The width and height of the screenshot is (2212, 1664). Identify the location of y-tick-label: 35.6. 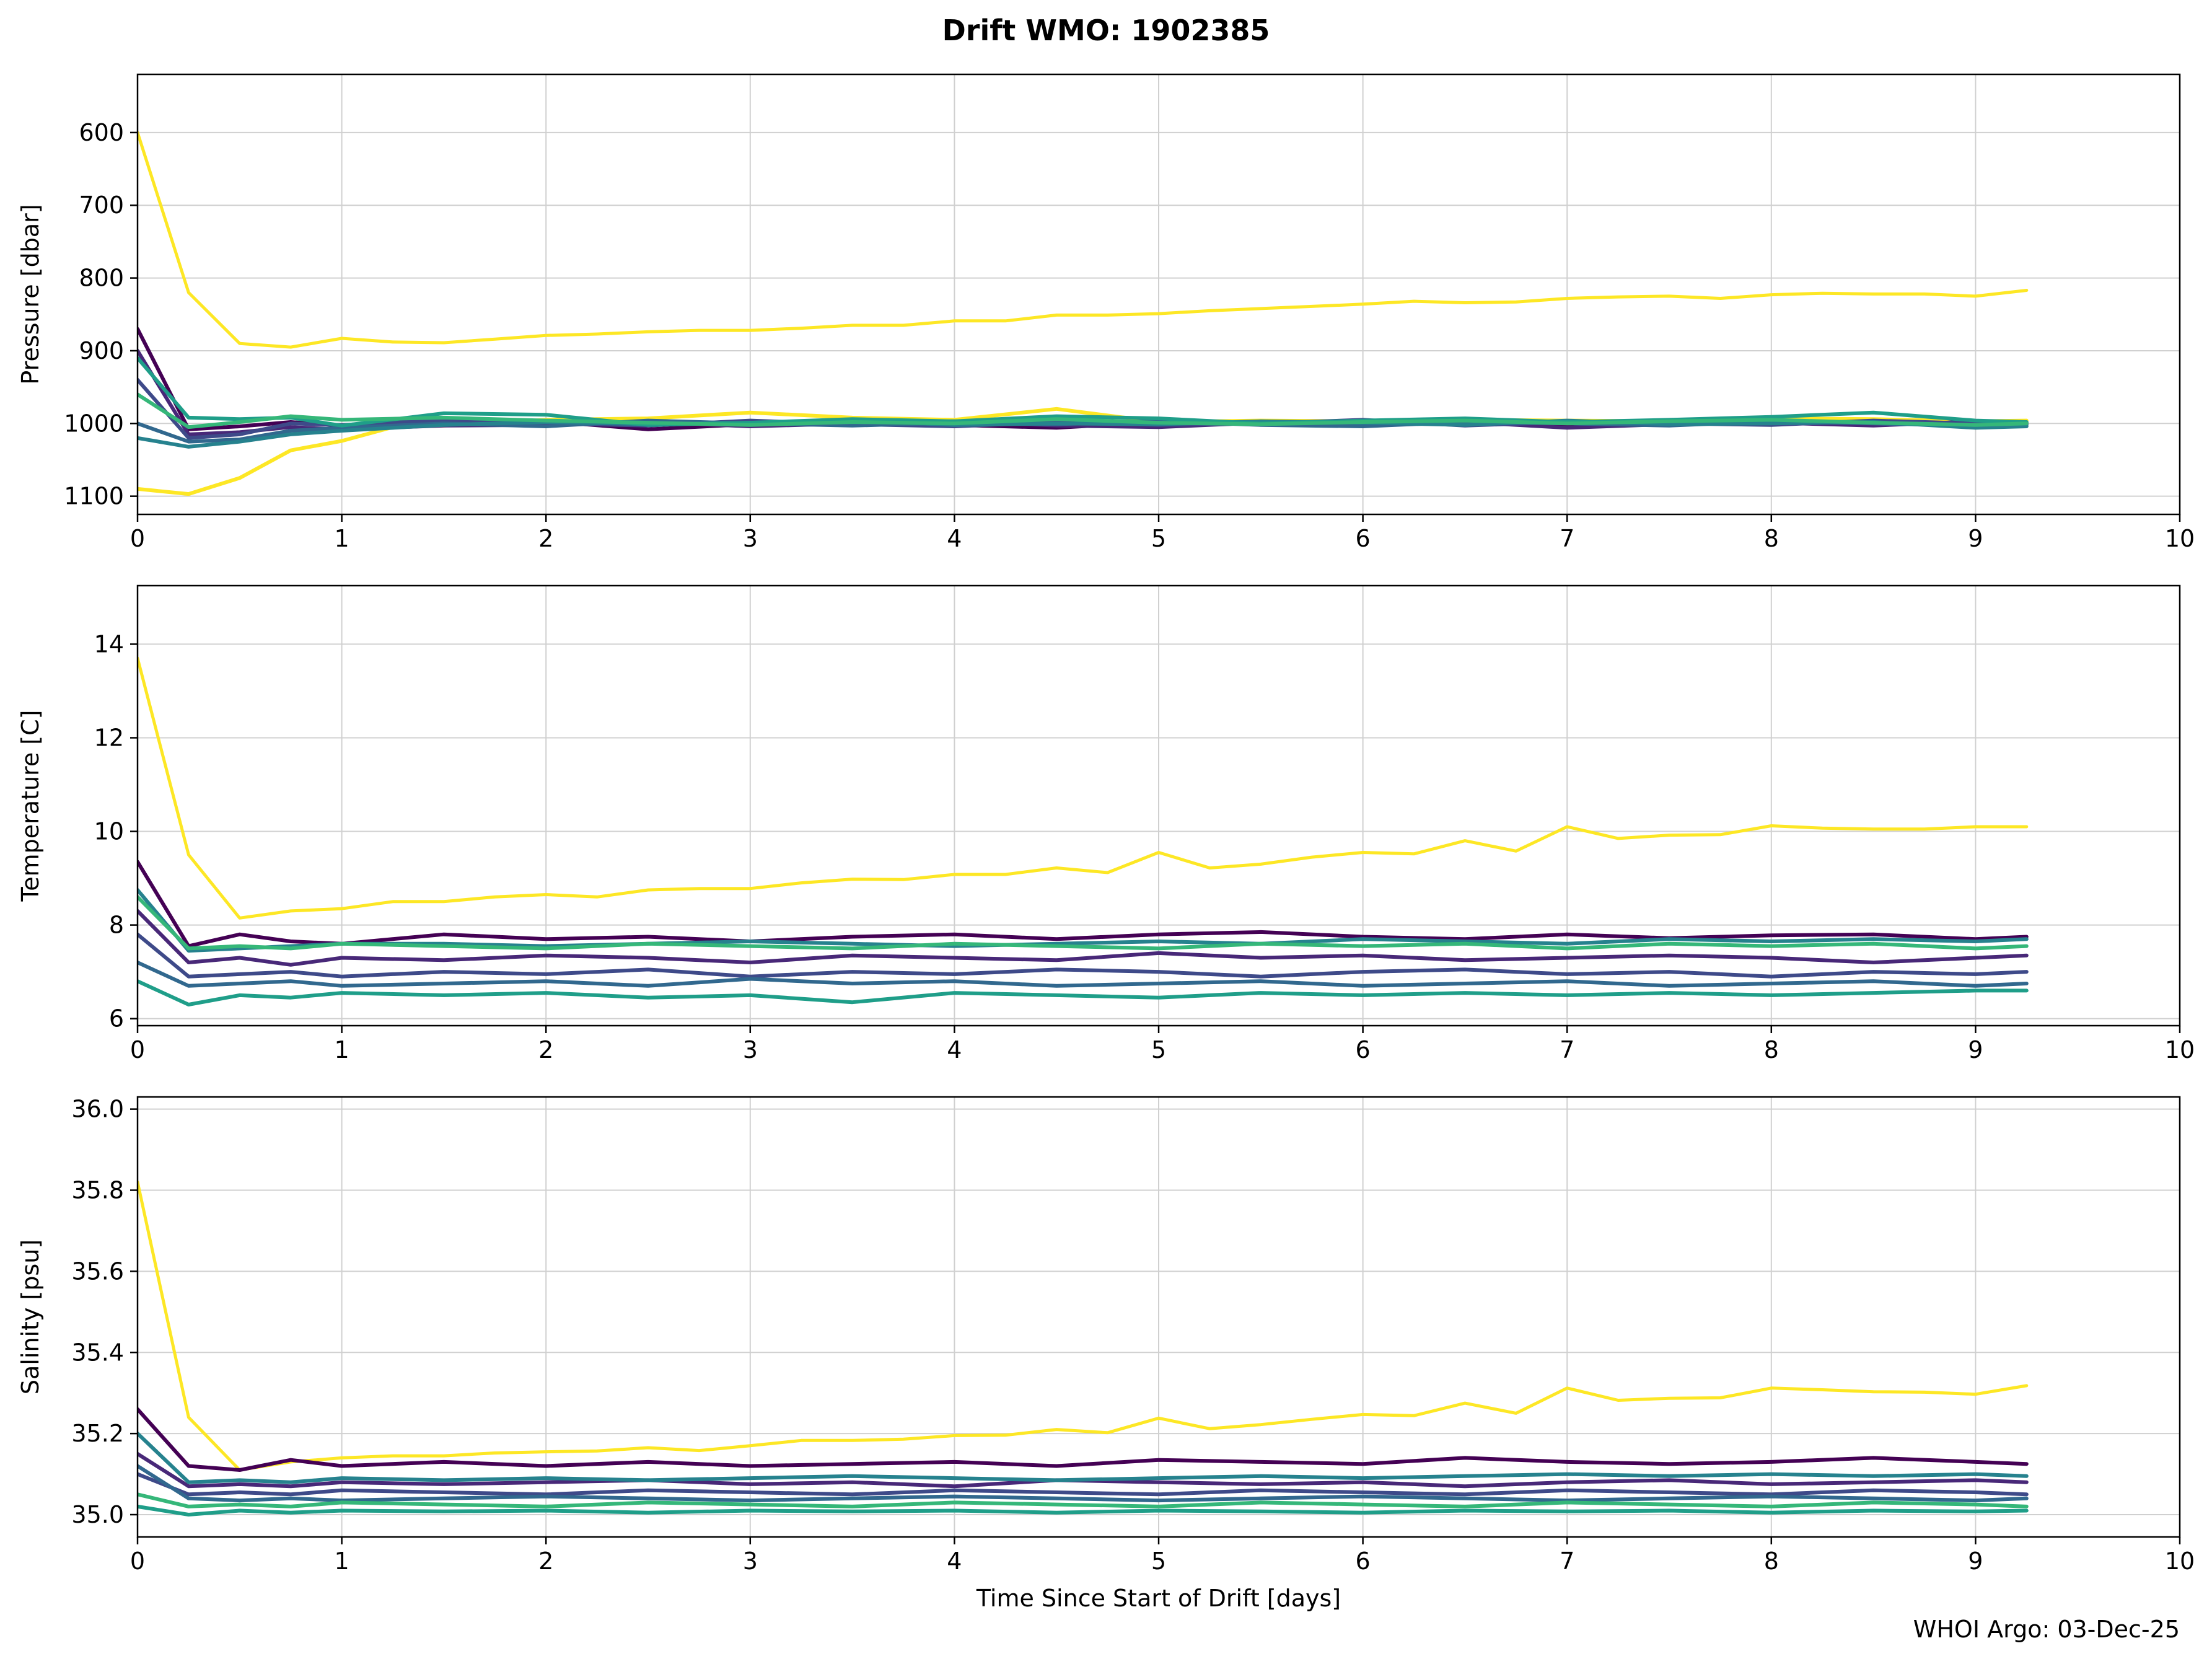
(97, 1271).